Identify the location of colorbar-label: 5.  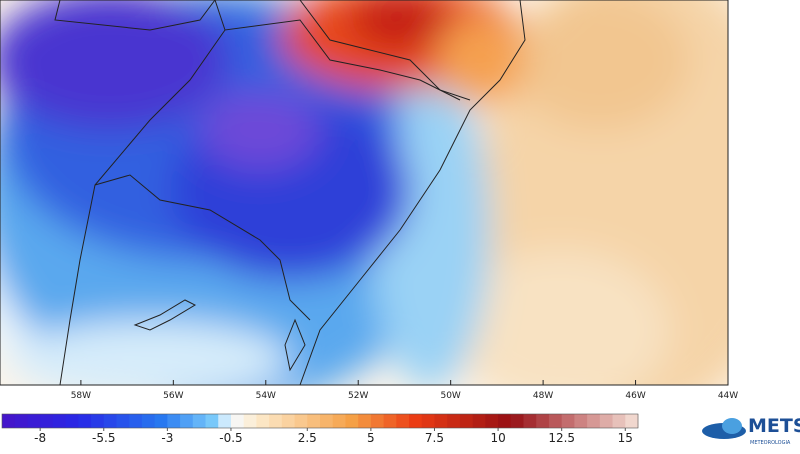
(371, 438).